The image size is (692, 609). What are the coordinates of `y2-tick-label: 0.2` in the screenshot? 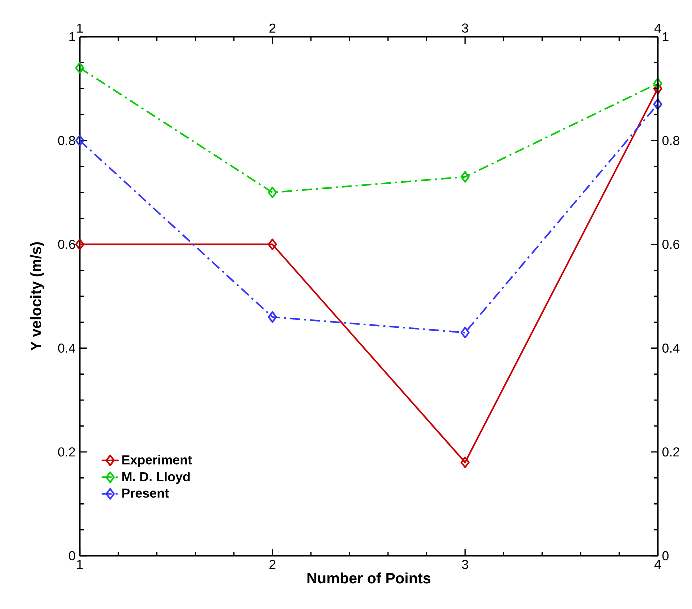 It's located at (671, 452).